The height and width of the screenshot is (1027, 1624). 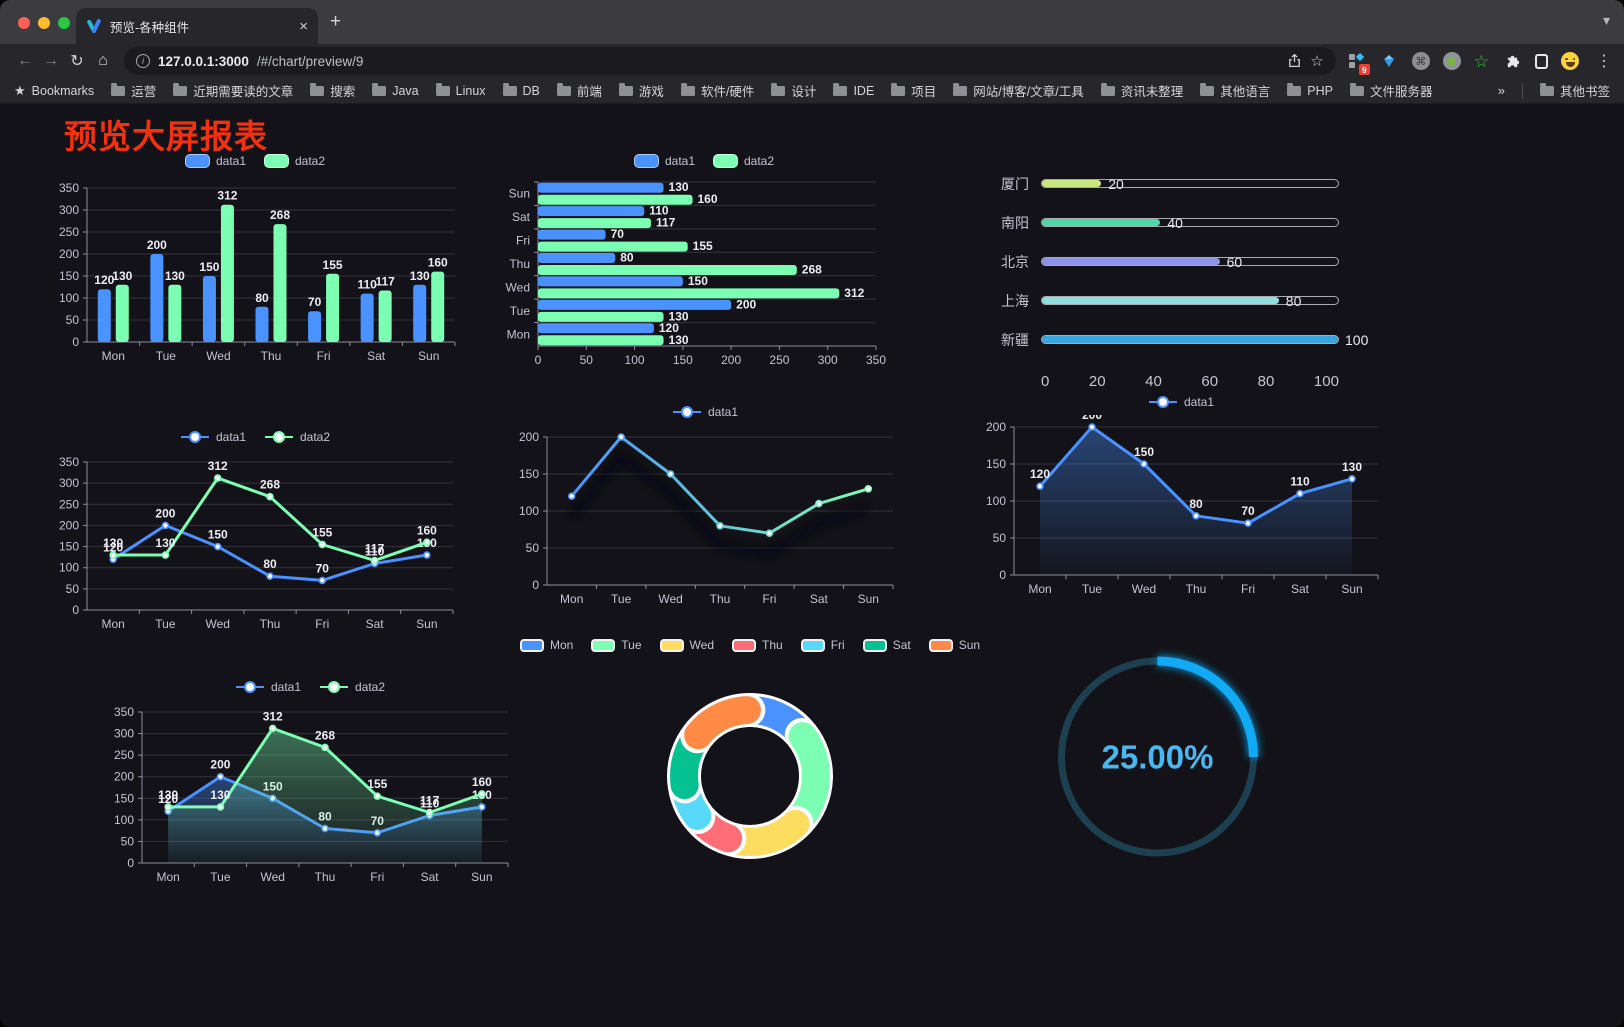 What do you see at coordinates (271, 356) in the screenshot?
I see `svg-text: Thu` at bounding box center [271, 356].